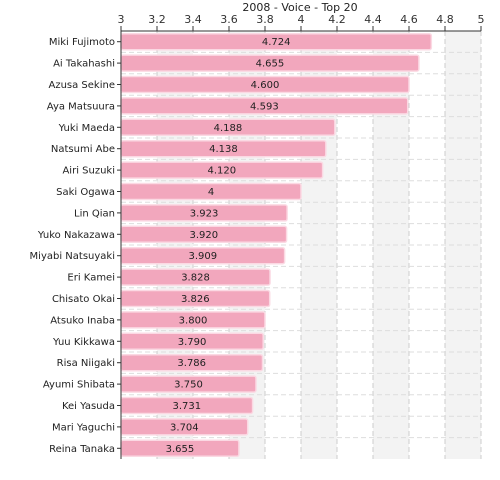 This screenshot has height=480, width=500. What do you see at coordinates (83, 427) in the screenshot?
I see `category-label: Mari Yaguchi` at bounding box center [83, 427].